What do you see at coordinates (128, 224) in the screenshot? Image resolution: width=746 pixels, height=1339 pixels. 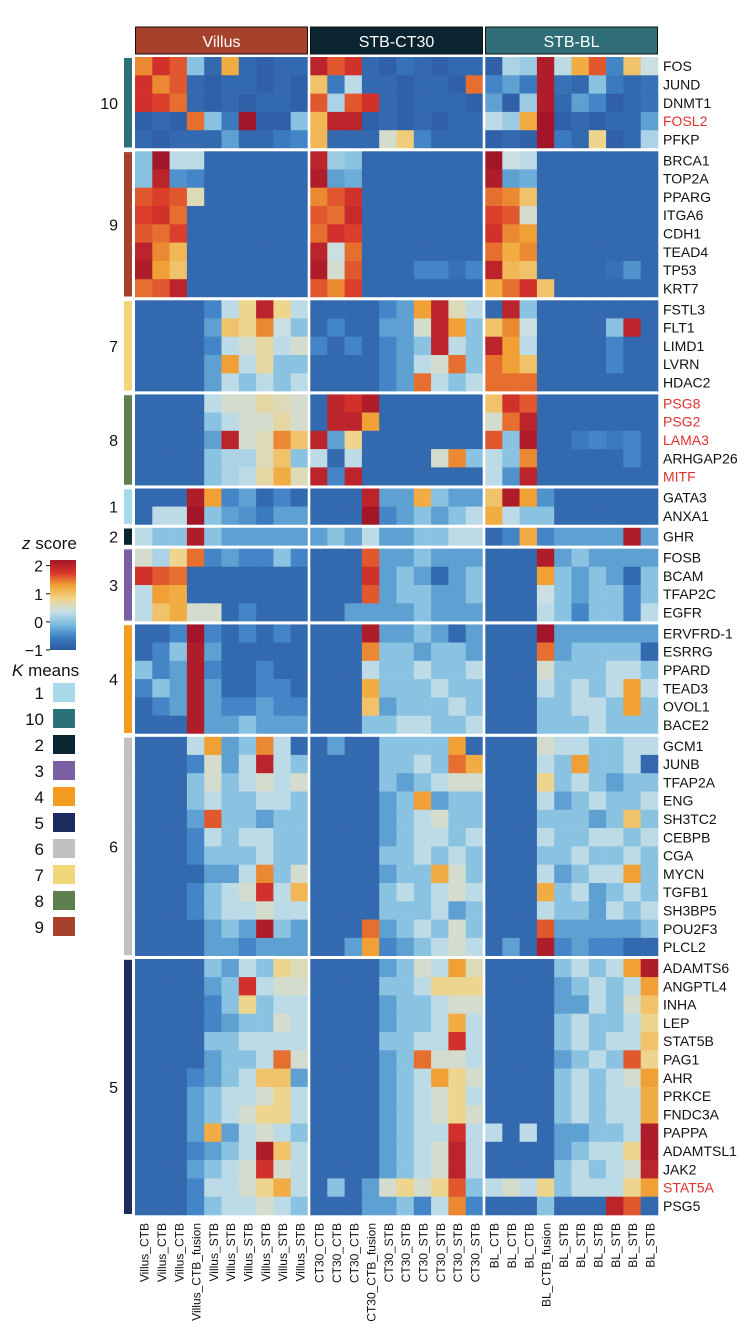 I see `cluster-bar` at bounding box center [128, 224].